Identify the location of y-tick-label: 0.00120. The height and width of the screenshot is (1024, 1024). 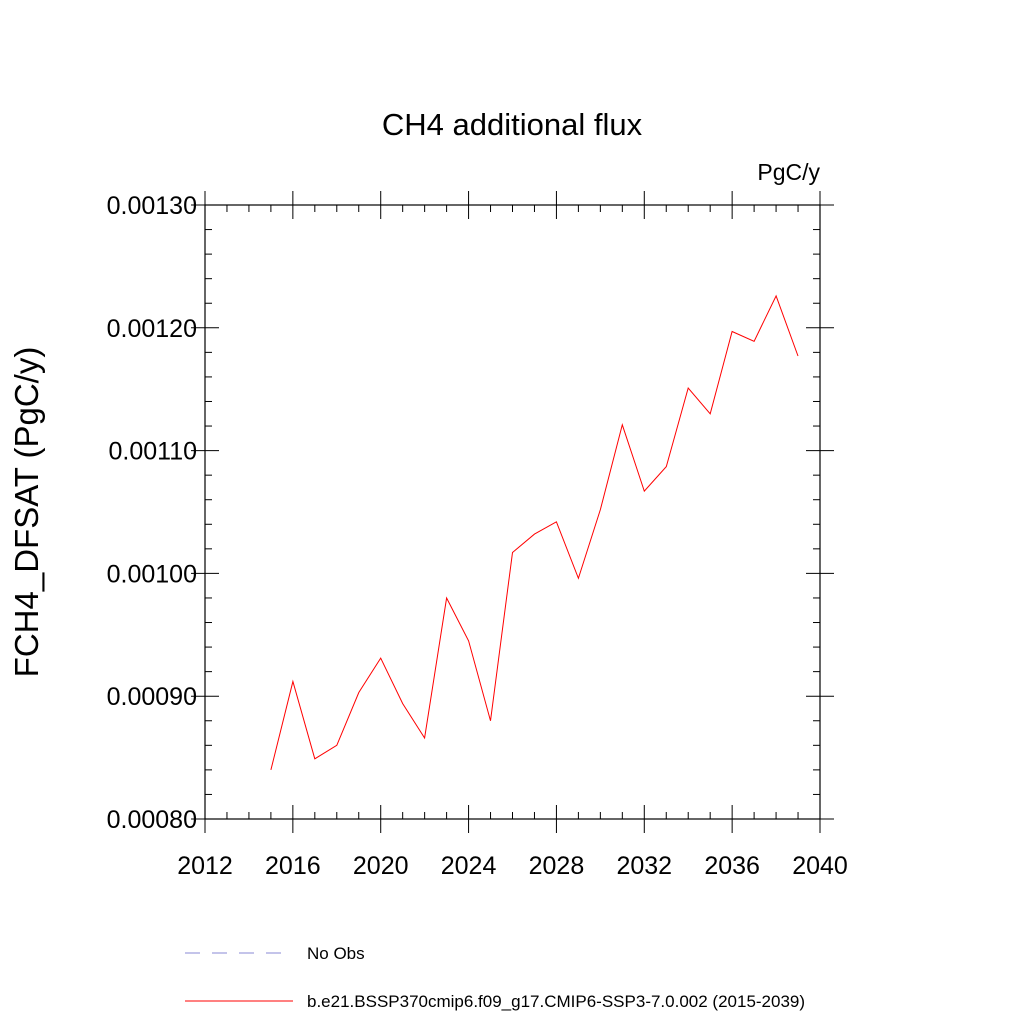
(152, 329).